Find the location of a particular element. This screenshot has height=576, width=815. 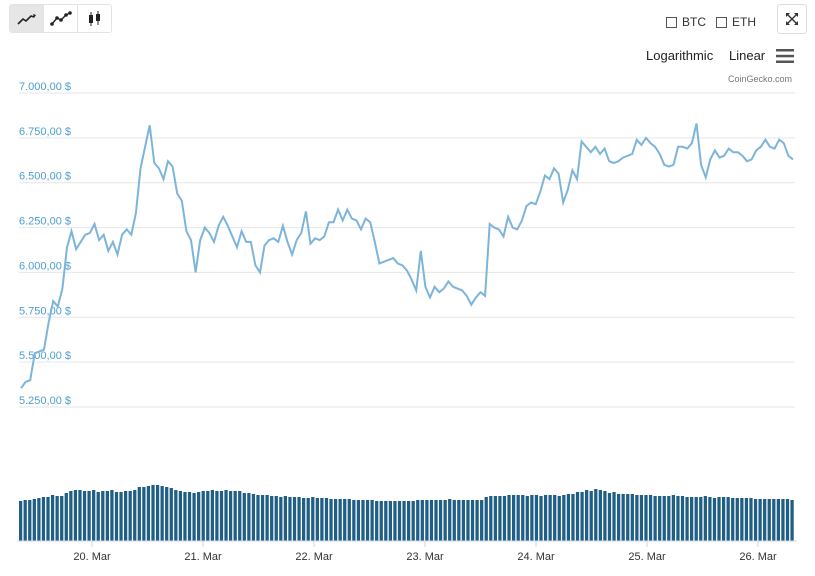

hamburger-menu-icon is located at coordinates (785, 56).